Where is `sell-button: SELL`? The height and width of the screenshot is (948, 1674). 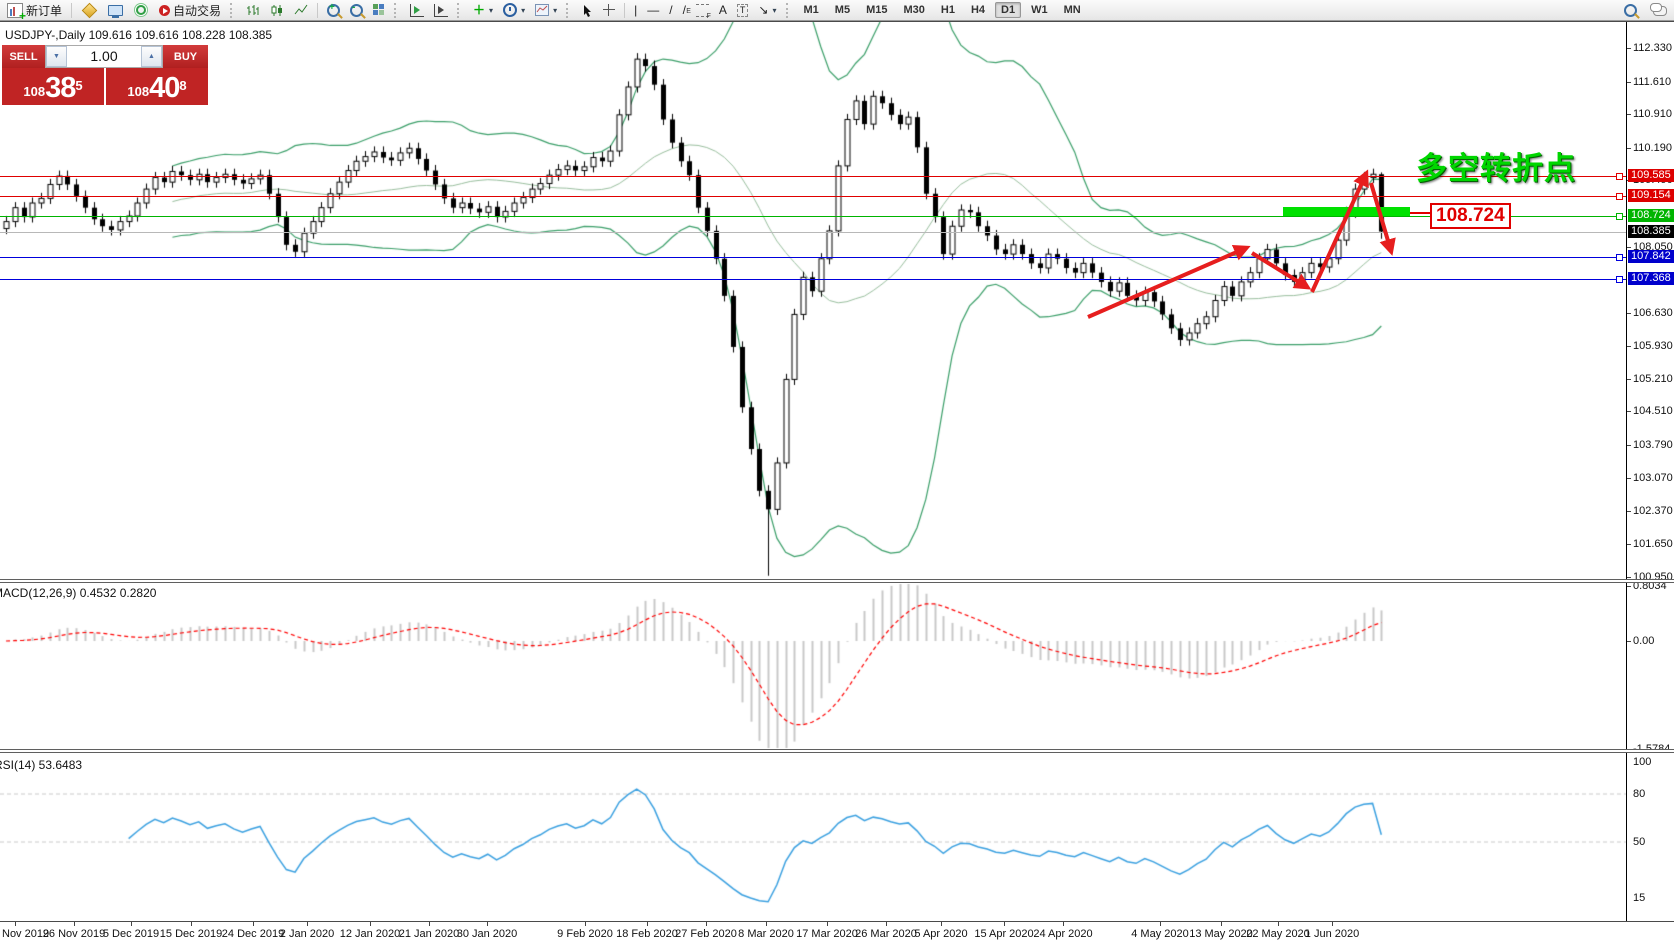 sell-button: SELL is located at coordinates (23, 56).